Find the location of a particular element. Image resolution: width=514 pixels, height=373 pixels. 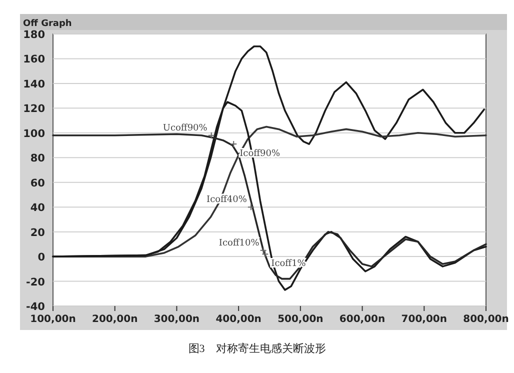

y-tick-label: 160 is located at coordinates (34, 60).